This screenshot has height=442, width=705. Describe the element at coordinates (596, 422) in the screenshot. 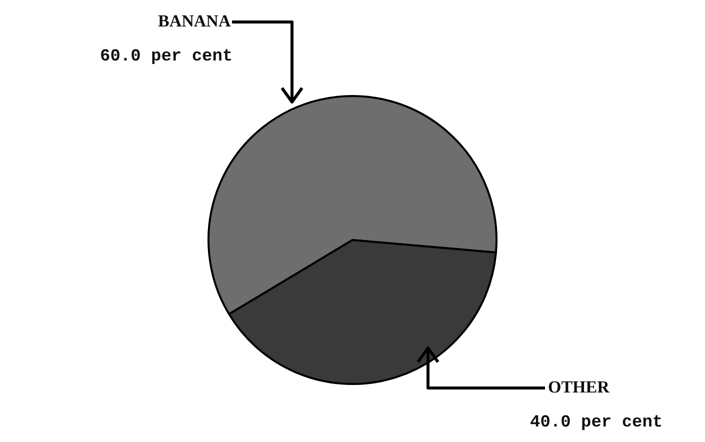

I see `data-label: 40.0 per cent` at that location.